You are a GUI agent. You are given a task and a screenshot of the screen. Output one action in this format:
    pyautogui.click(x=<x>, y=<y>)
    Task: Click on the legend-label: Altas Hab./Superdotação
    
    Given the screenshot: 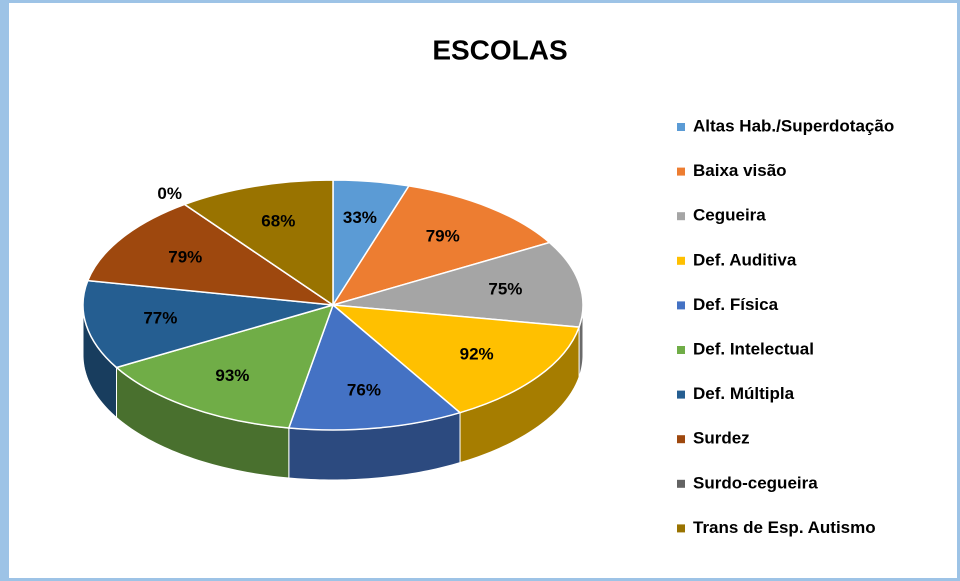 What is the action you would take?
    pyautogui.click(x=793, y=125)
    